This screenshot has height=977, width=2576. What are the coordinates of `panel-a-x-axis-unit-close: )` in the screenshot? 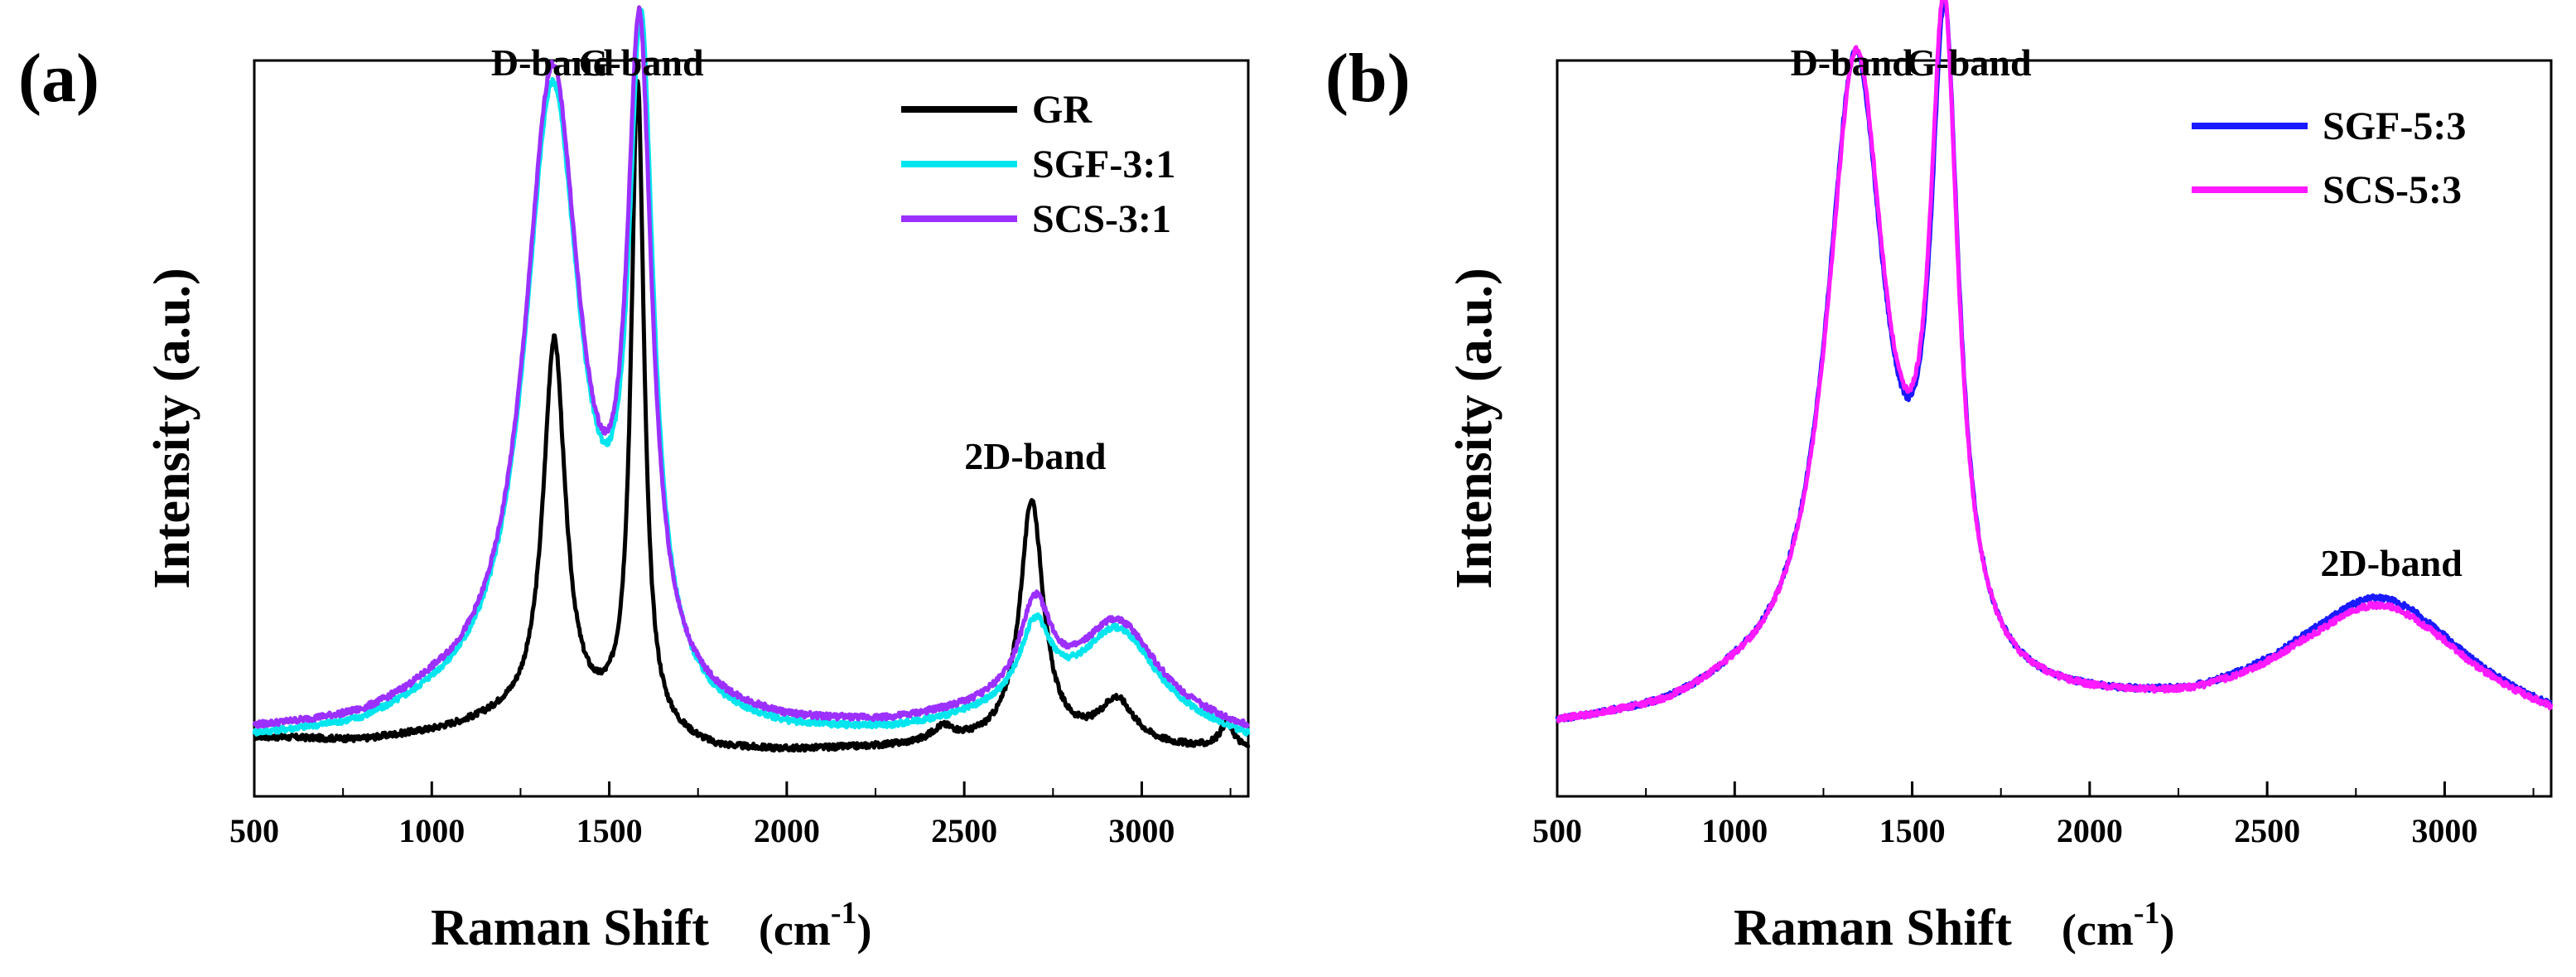 It's located at (863, 930).